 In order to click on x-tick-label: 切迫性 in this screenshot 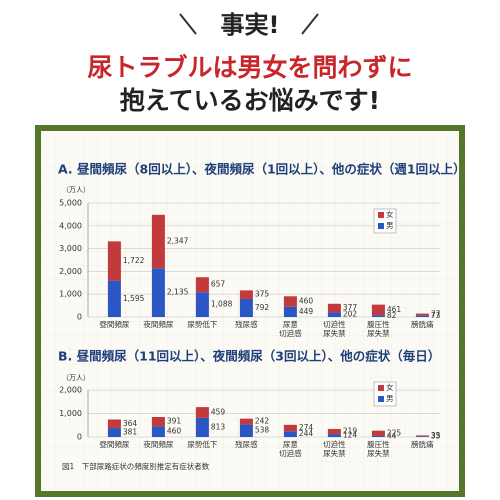, I will do `click(334, 444)`.